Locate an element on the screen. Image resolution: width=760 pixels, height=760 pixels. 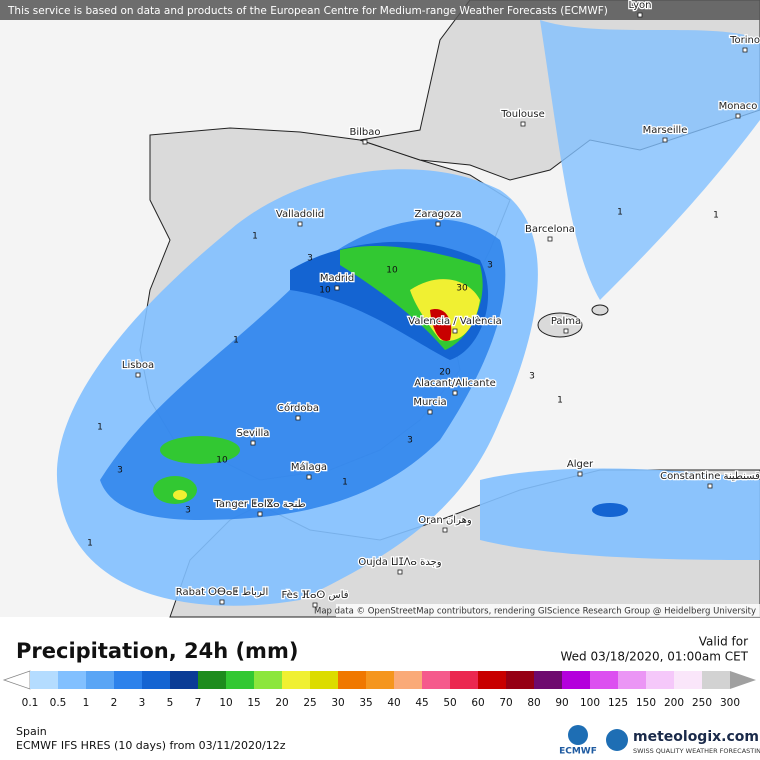
colorbar-label: 10 is located at coordinates (225, 703).